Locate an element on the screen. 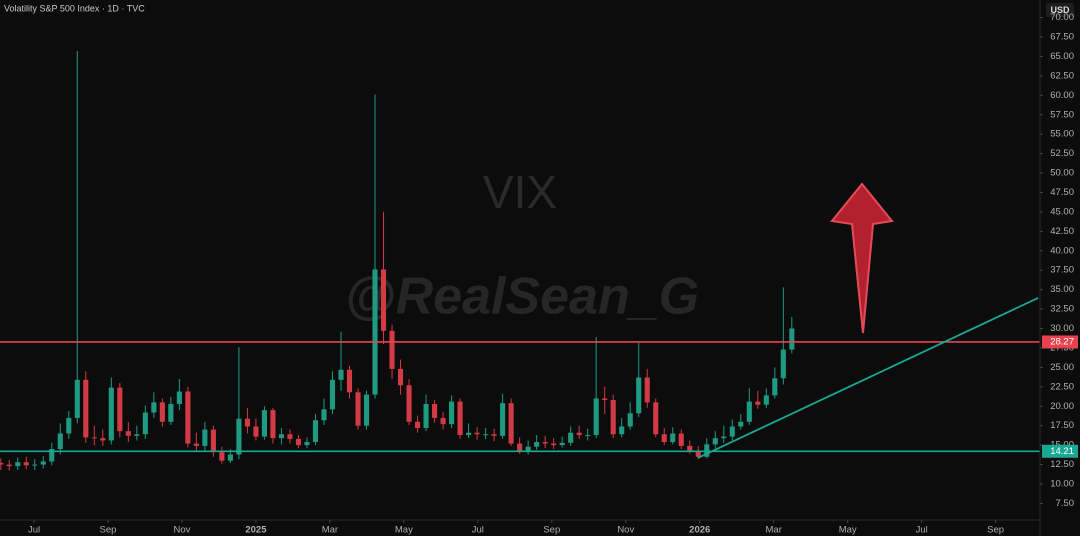 The height and width of the screenshot is (536, 1080). y-tick-label: 65.00 is located at coordinates (1062, 56).